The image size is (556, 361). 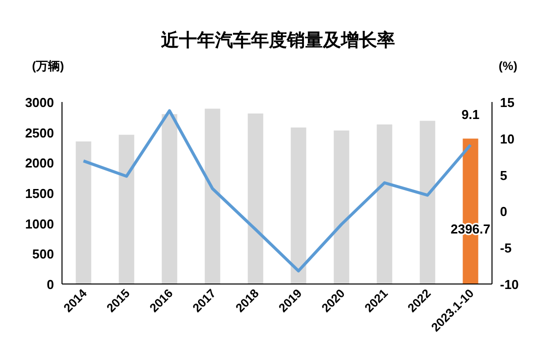 What do you see at coordinates (508, 66) in the screenshot?
I see `y2-axis-title: (%)` at bounding box center [508, 66].